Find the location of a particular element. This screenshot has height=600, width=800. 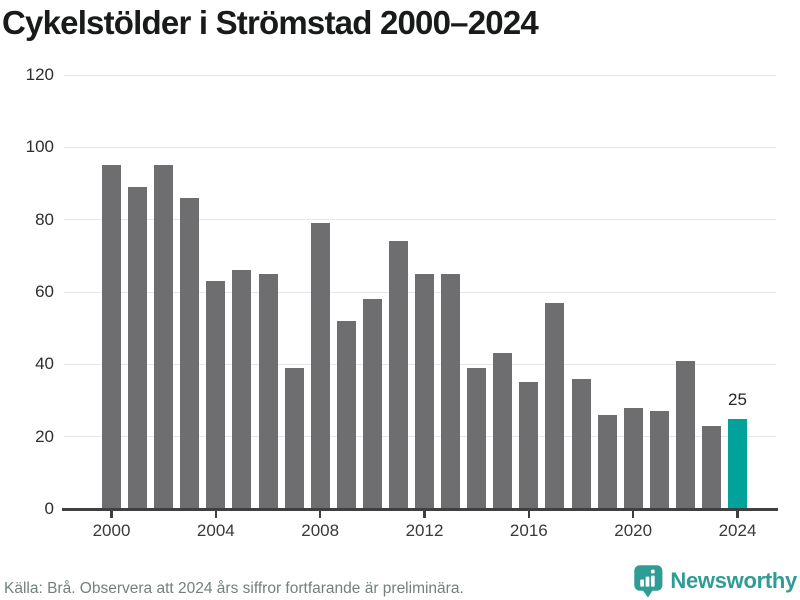

x-axis-tick-label: 2004 is located at coordinates (215, 530).